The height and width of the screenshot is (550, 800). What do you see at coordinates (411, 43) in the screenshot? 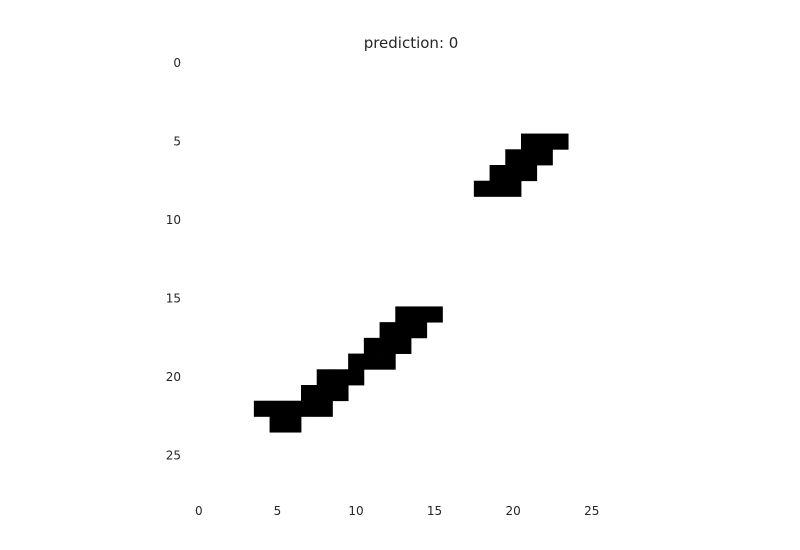
I see `chart-title: prediction: 0` at bounding box center [411, 43].